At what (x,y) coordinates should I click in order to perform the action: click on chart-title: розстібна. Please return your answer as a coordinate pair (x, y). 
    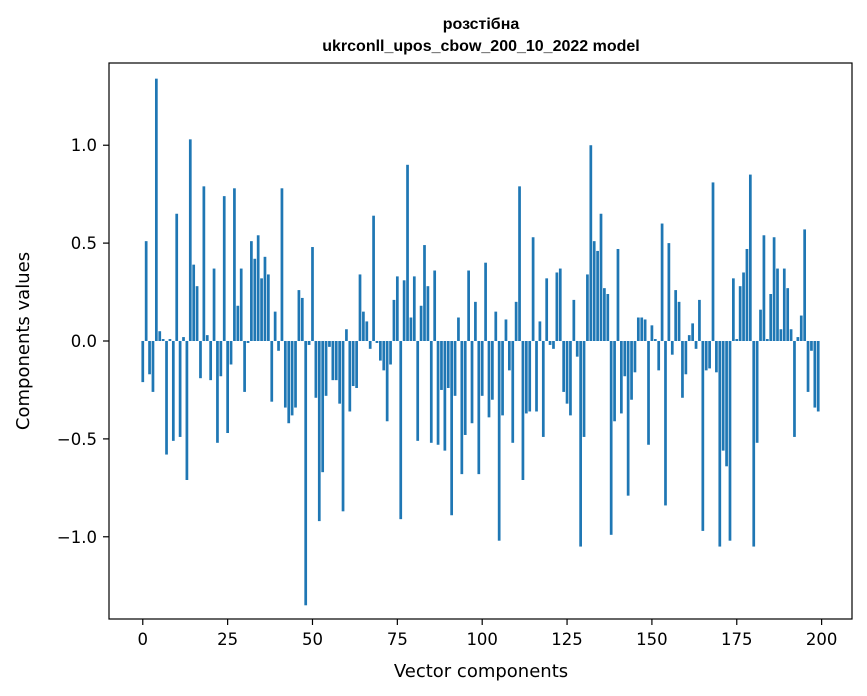
    Looking at the image, I should click on (481, 24).